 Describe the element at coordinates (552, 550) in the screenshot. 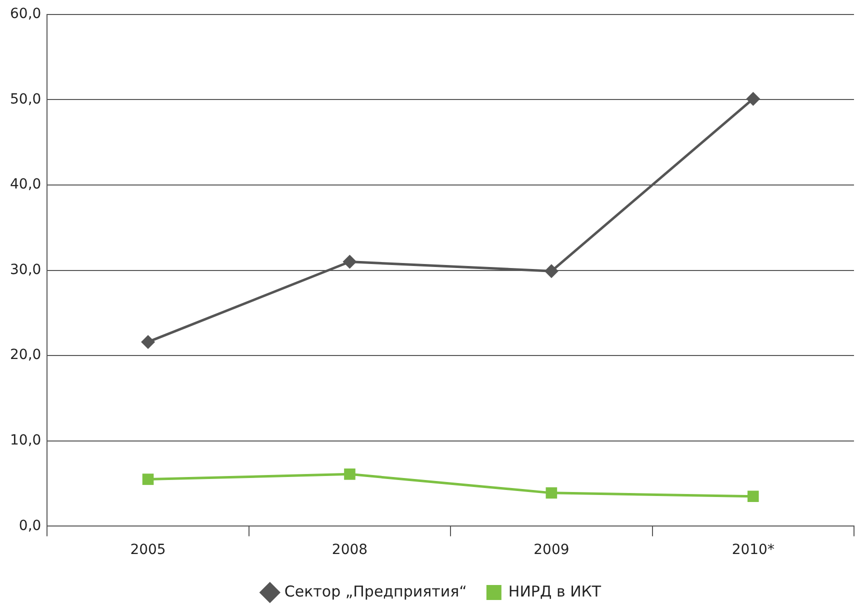

I see `x-tick-label: 2009` at that location.